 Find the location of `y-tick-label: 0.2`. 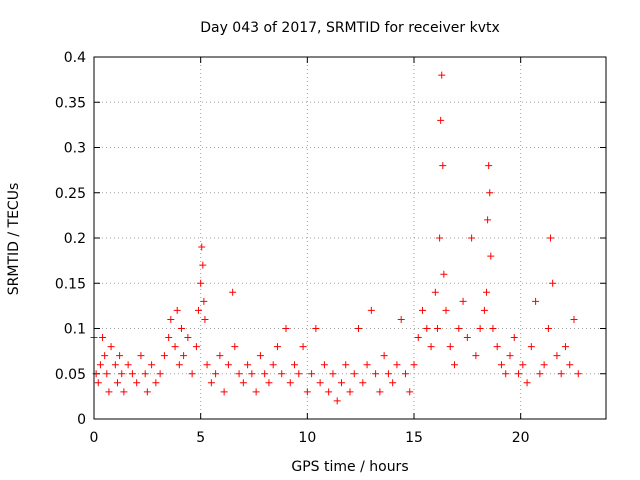

y-tick-label: 0.2 is located at coordinates (75, 239).